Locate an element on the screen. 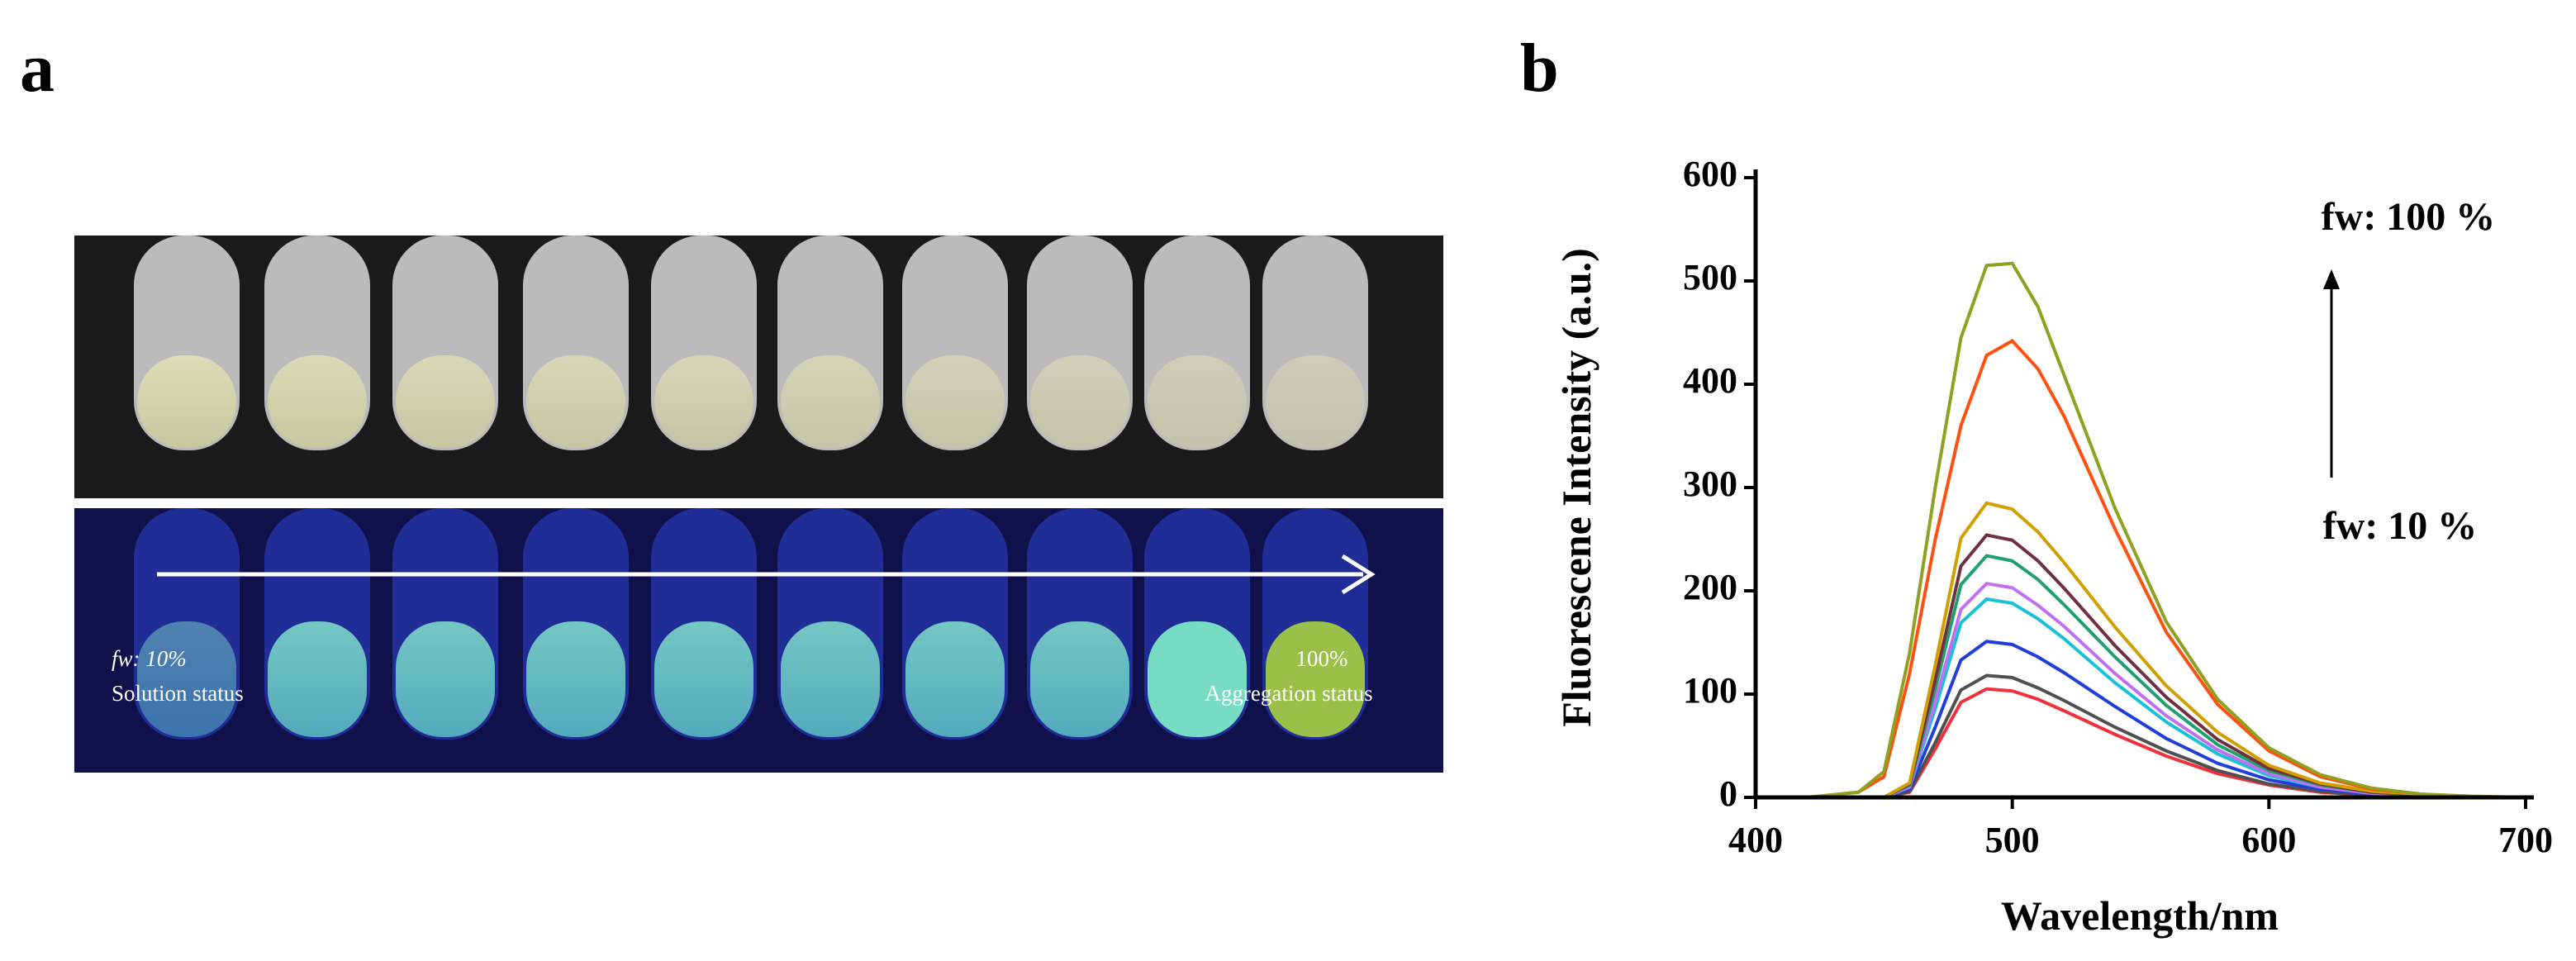 The height and width of the screenshot is (961, 2576). arrow-head is located at coordinates (1358, 574).